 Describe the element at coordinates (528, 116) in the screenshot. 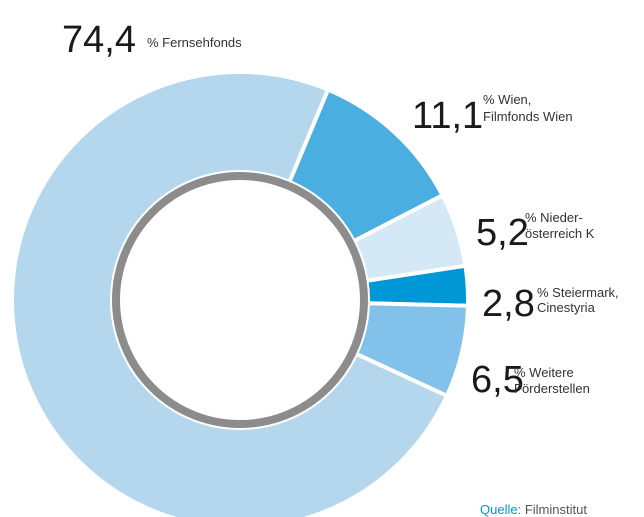

I see `category-label: Filmfonds Wien` at that location.